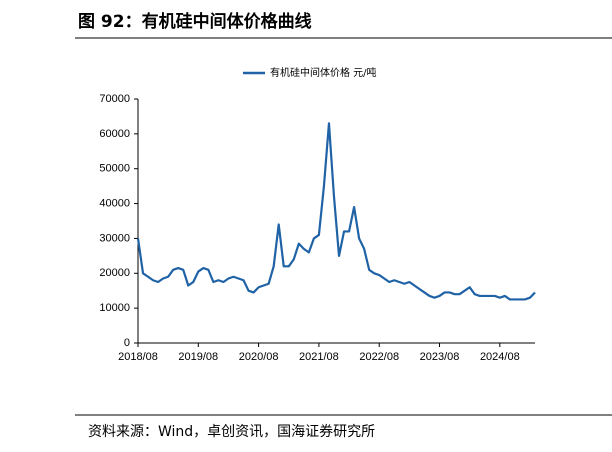 This screenshot has height=452, width=612. I want to click on x-tick-label: 2019/08, so click(198, 357).